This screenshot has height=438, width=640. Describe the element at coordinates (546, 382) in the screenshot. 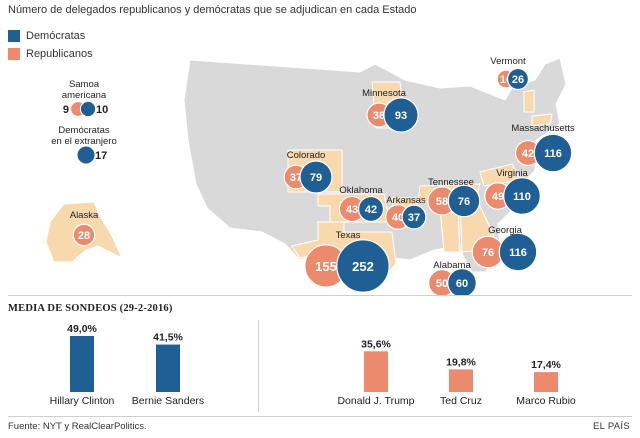

I see `poll-bar-marco-rubio` at that location.